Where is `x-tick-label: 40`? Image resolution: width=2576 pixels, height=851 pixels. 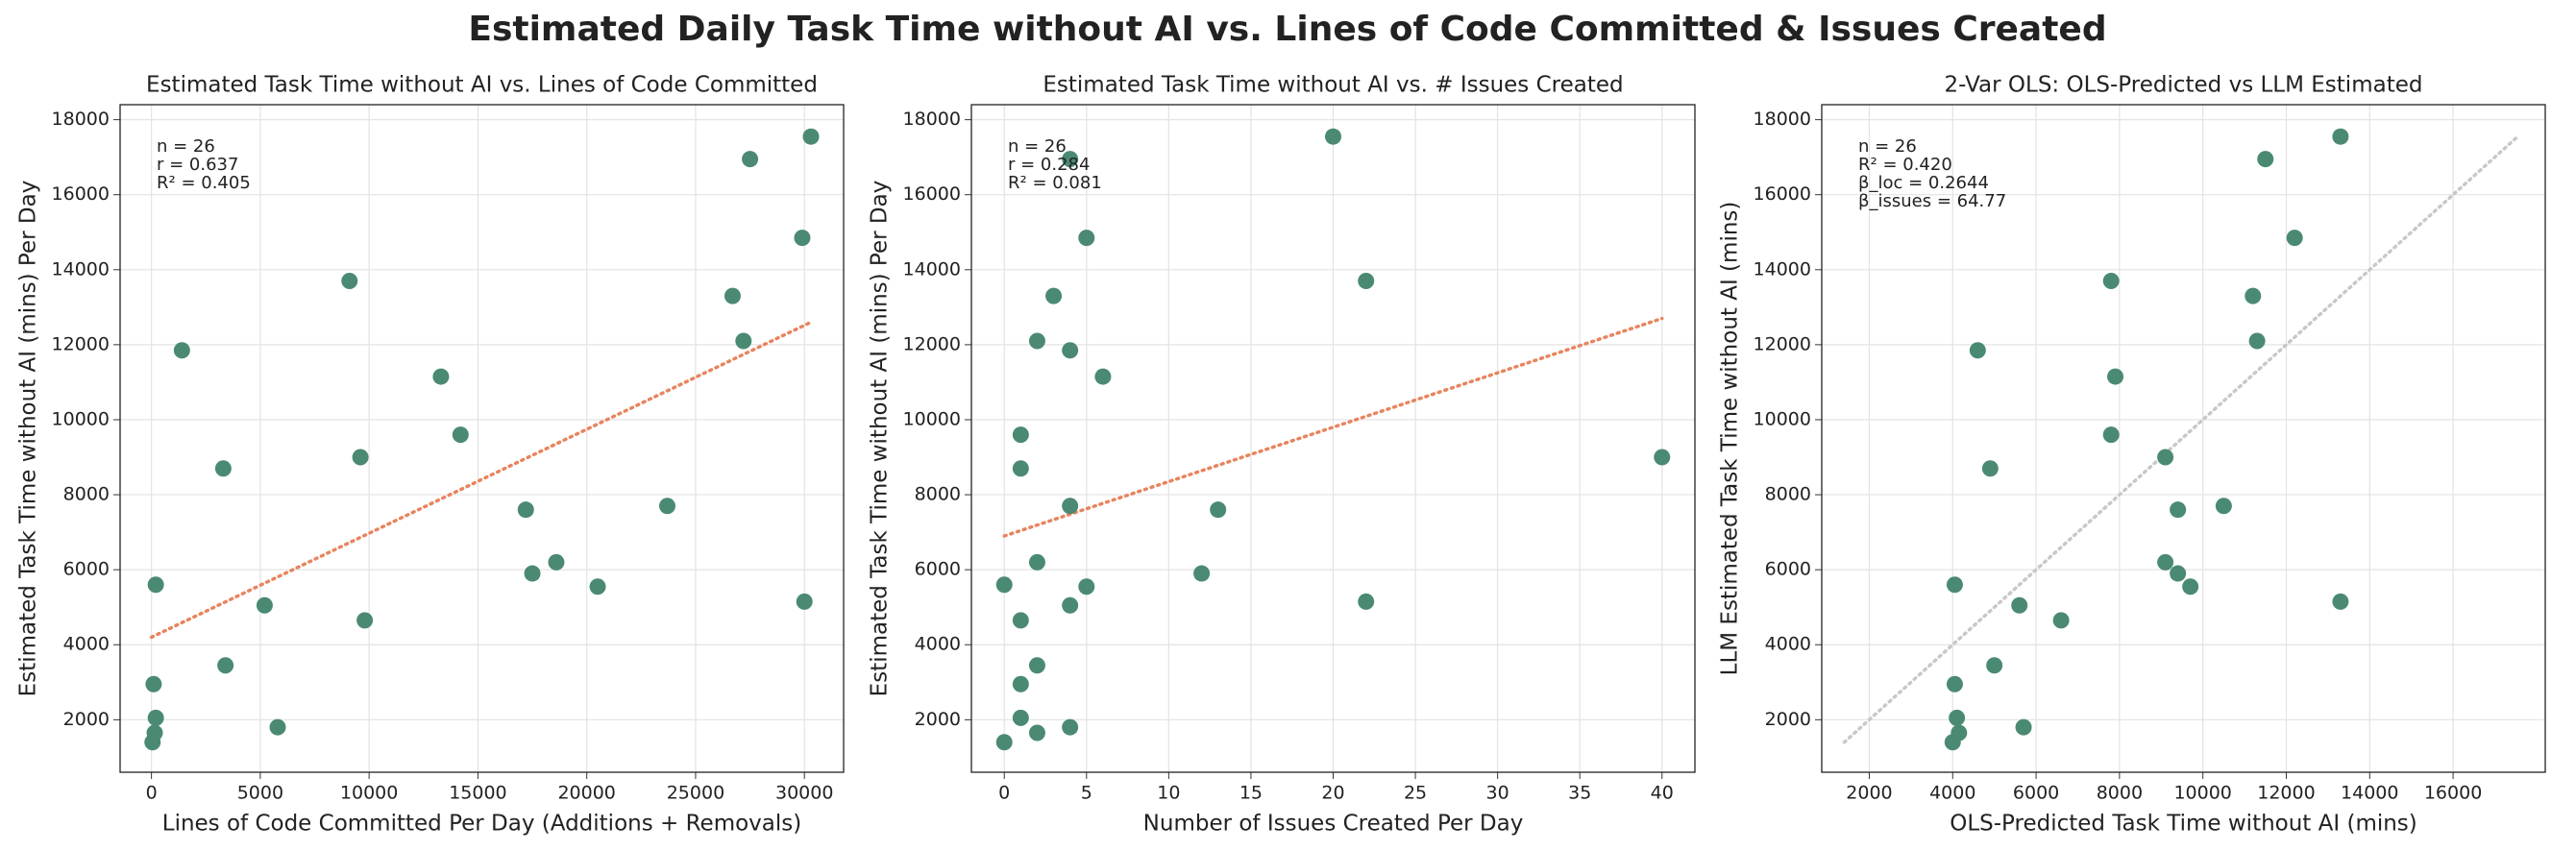
x-tick-label: 40 is located at coordinates (1662, 794).